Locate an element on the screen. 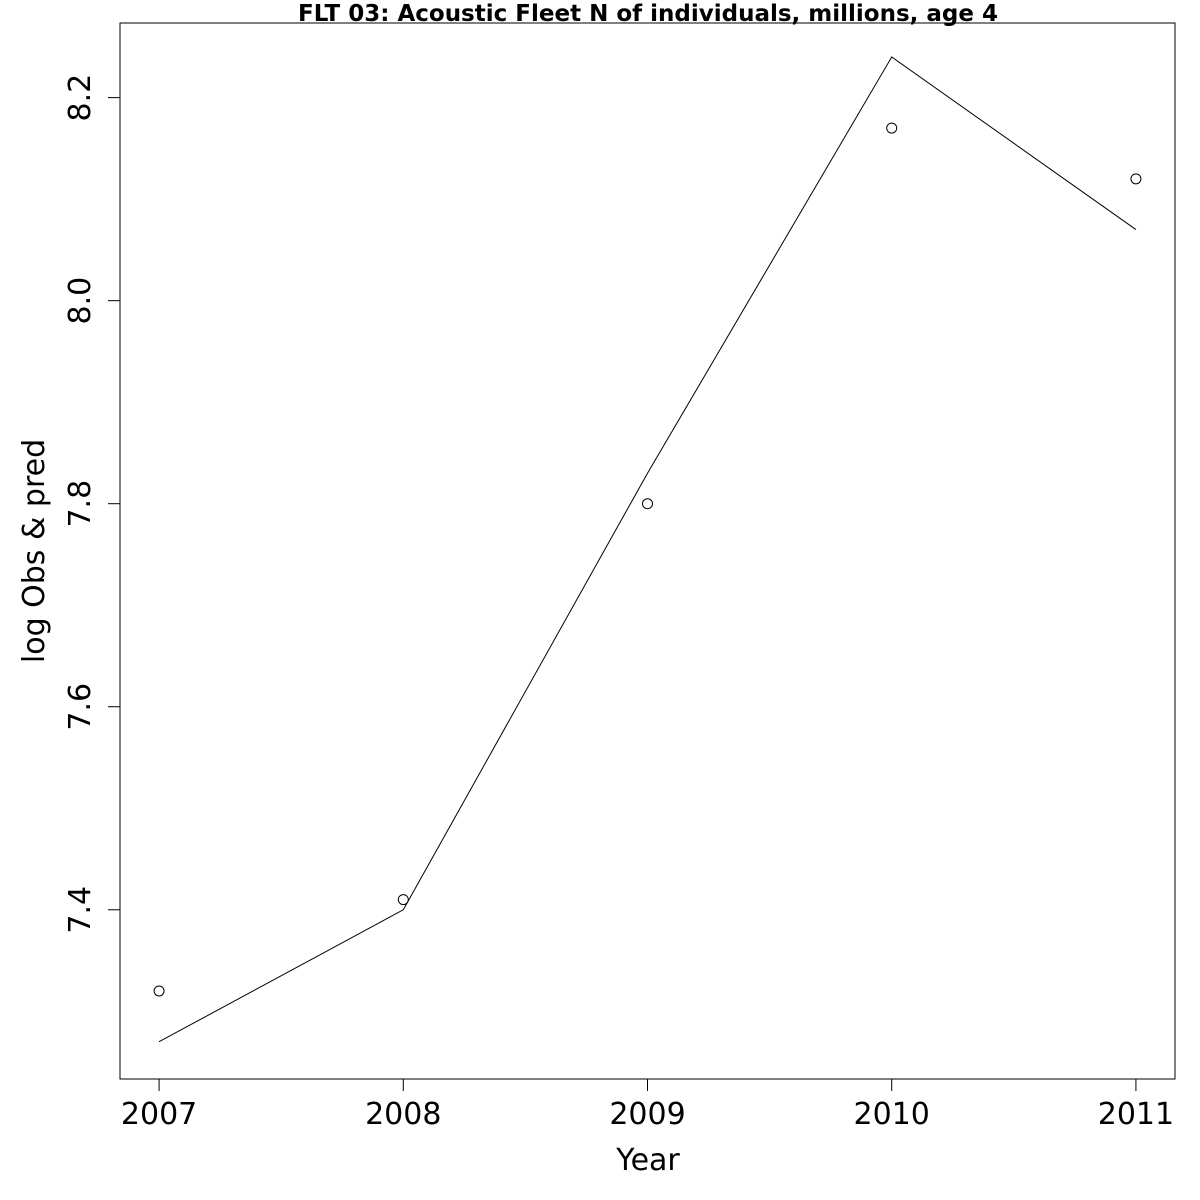  x-tick-label: 2007 is located at coordinates (159, 1114).